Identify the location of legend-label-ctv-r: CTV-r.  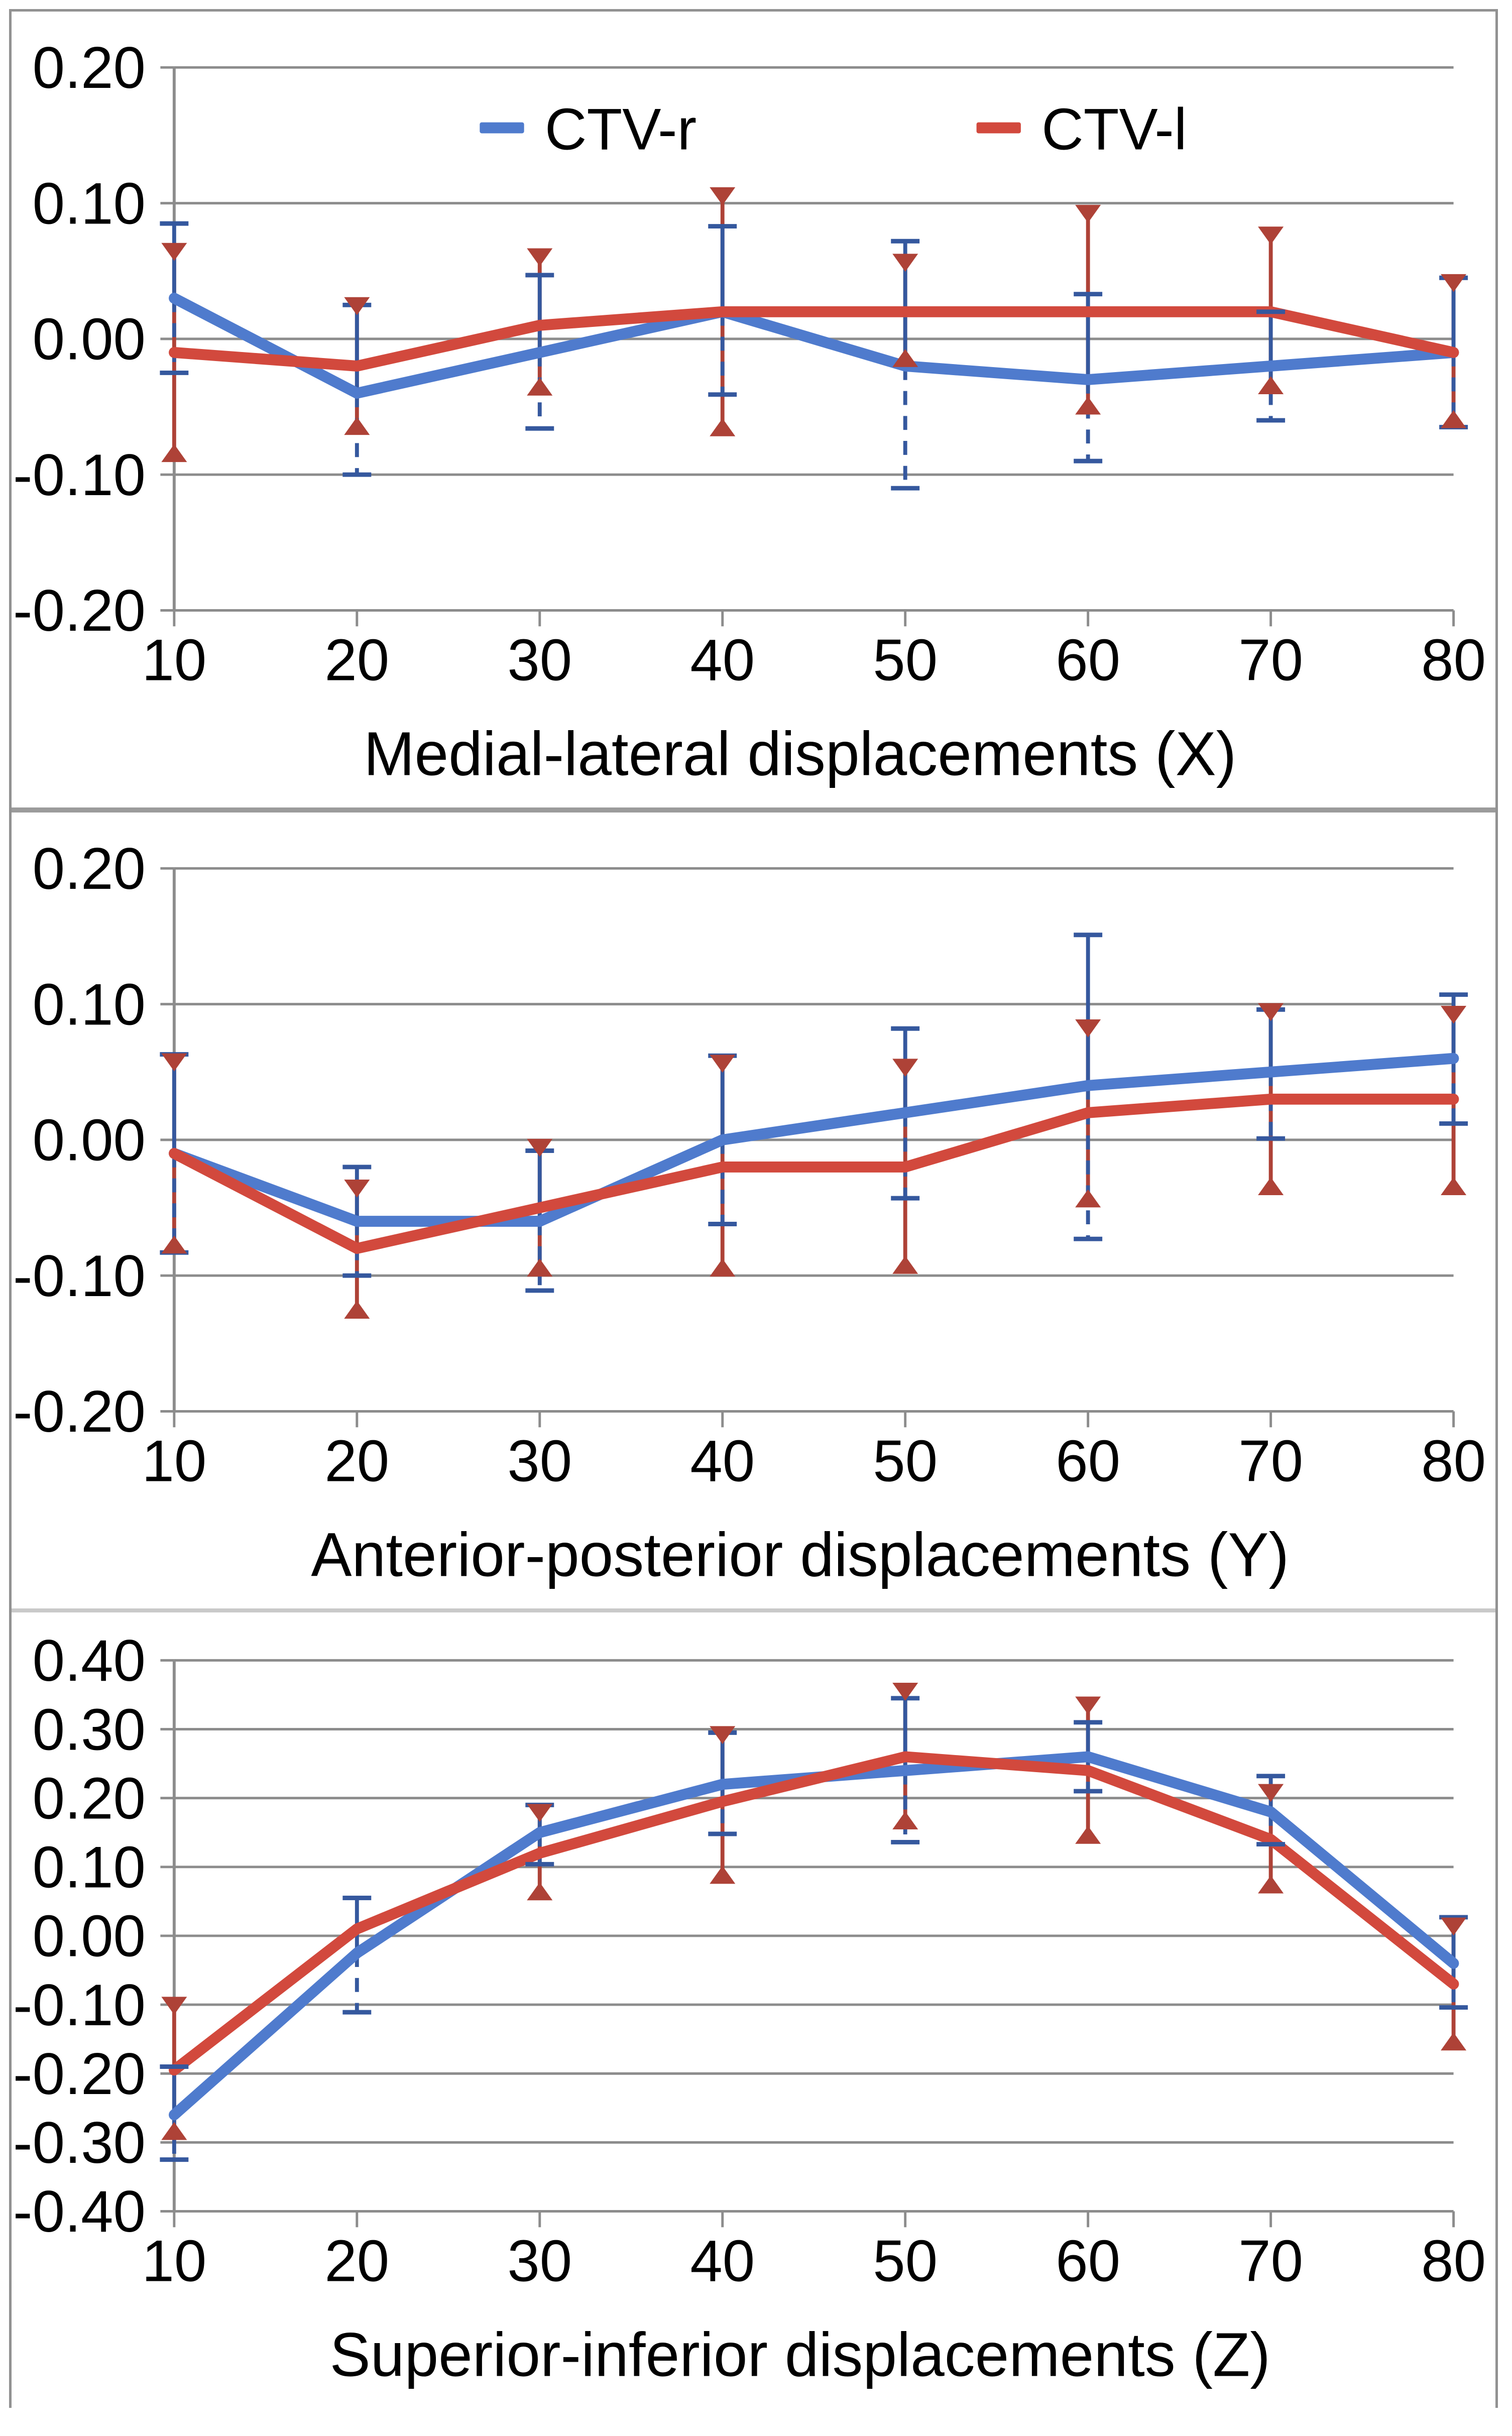
(620, 129).